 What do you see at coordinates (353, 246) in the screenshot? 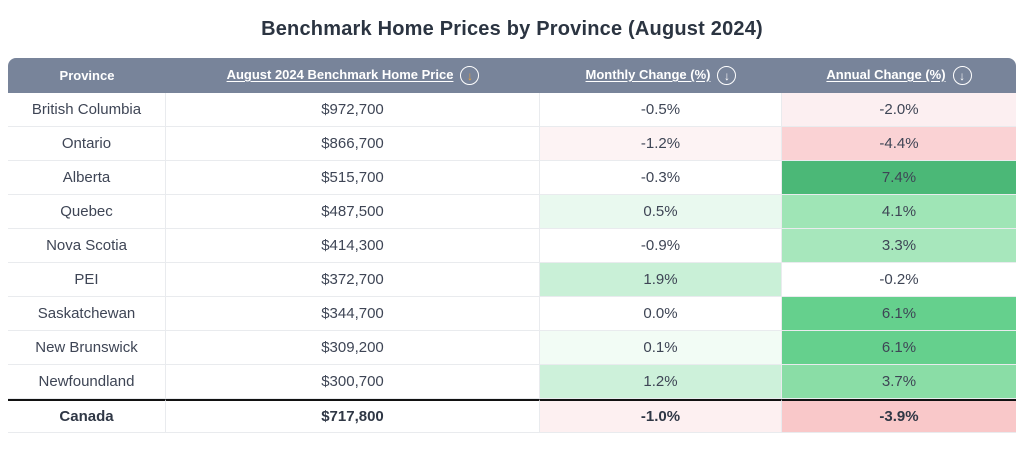
I see `cell-price: $414,300` at bounding box center [353, 246].